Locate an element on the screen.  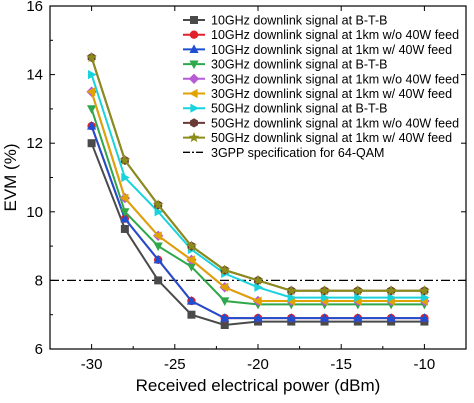
y-tick-label: 12 is located at coordinates (34, 143).